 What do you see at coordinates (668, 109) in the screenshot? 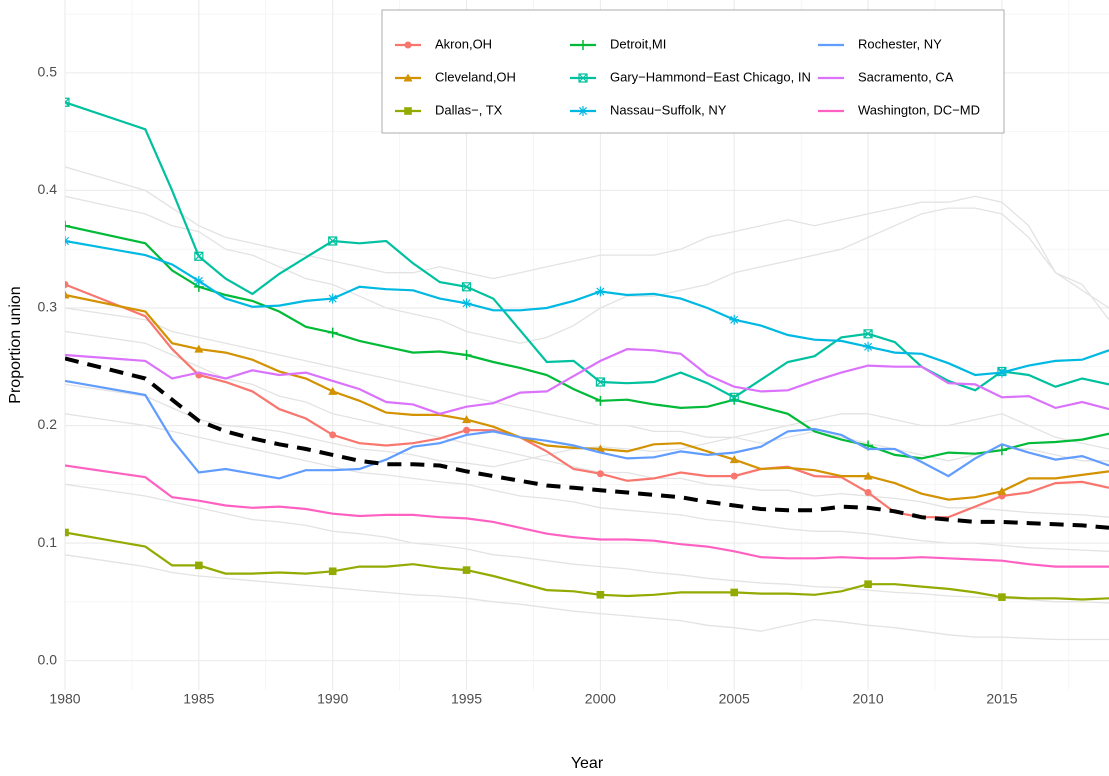
I see `legend-label: Nassau−Suffolk, NY` at bounding box center [668, 109].